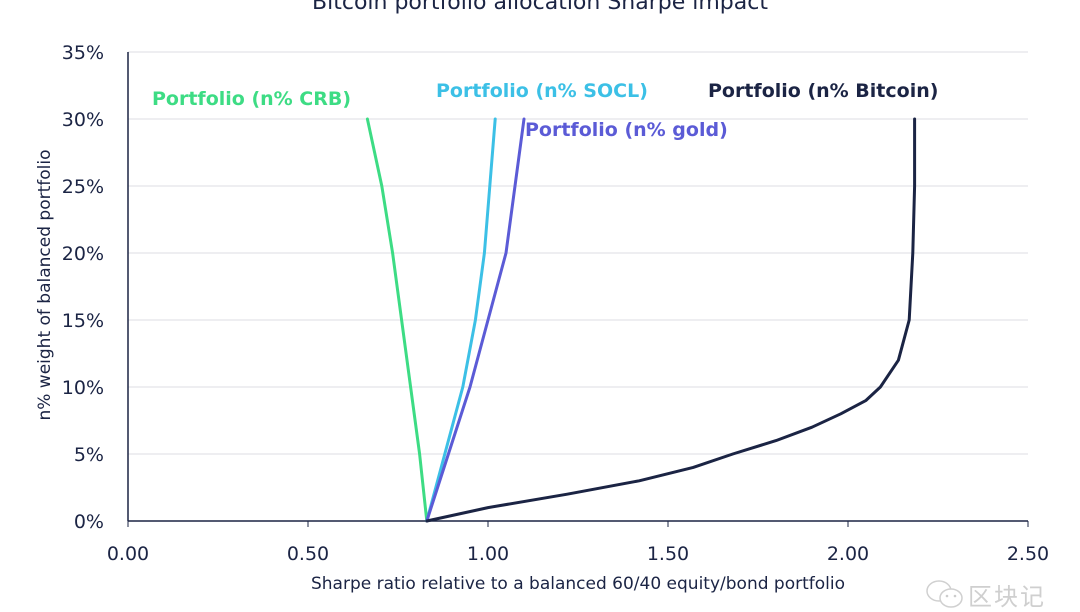 The width and height of the screenshot is (1080, 612). I want to click on x-tick-label: 0.50, so click(308, 554).